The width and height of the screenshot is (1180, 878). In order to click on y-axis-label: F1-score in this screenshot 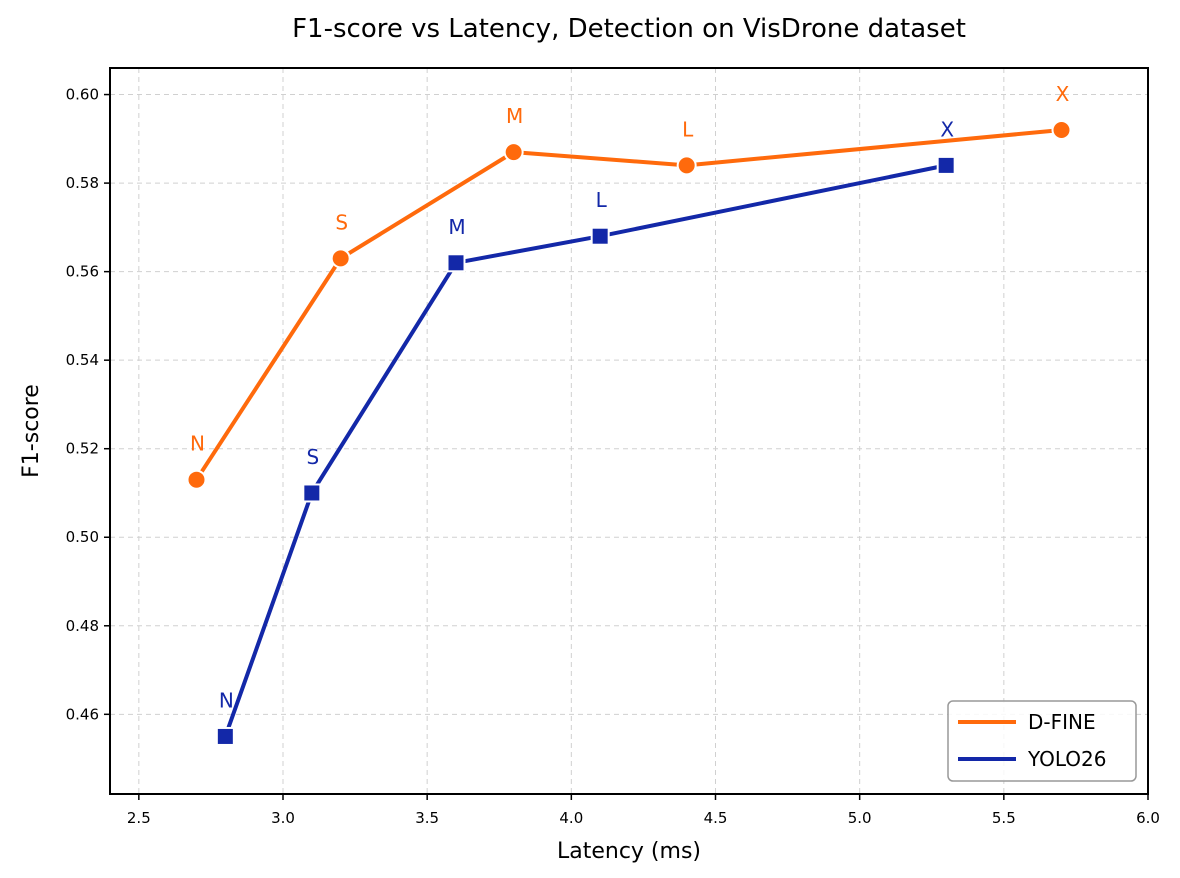, I will do `click(31, 431)`.